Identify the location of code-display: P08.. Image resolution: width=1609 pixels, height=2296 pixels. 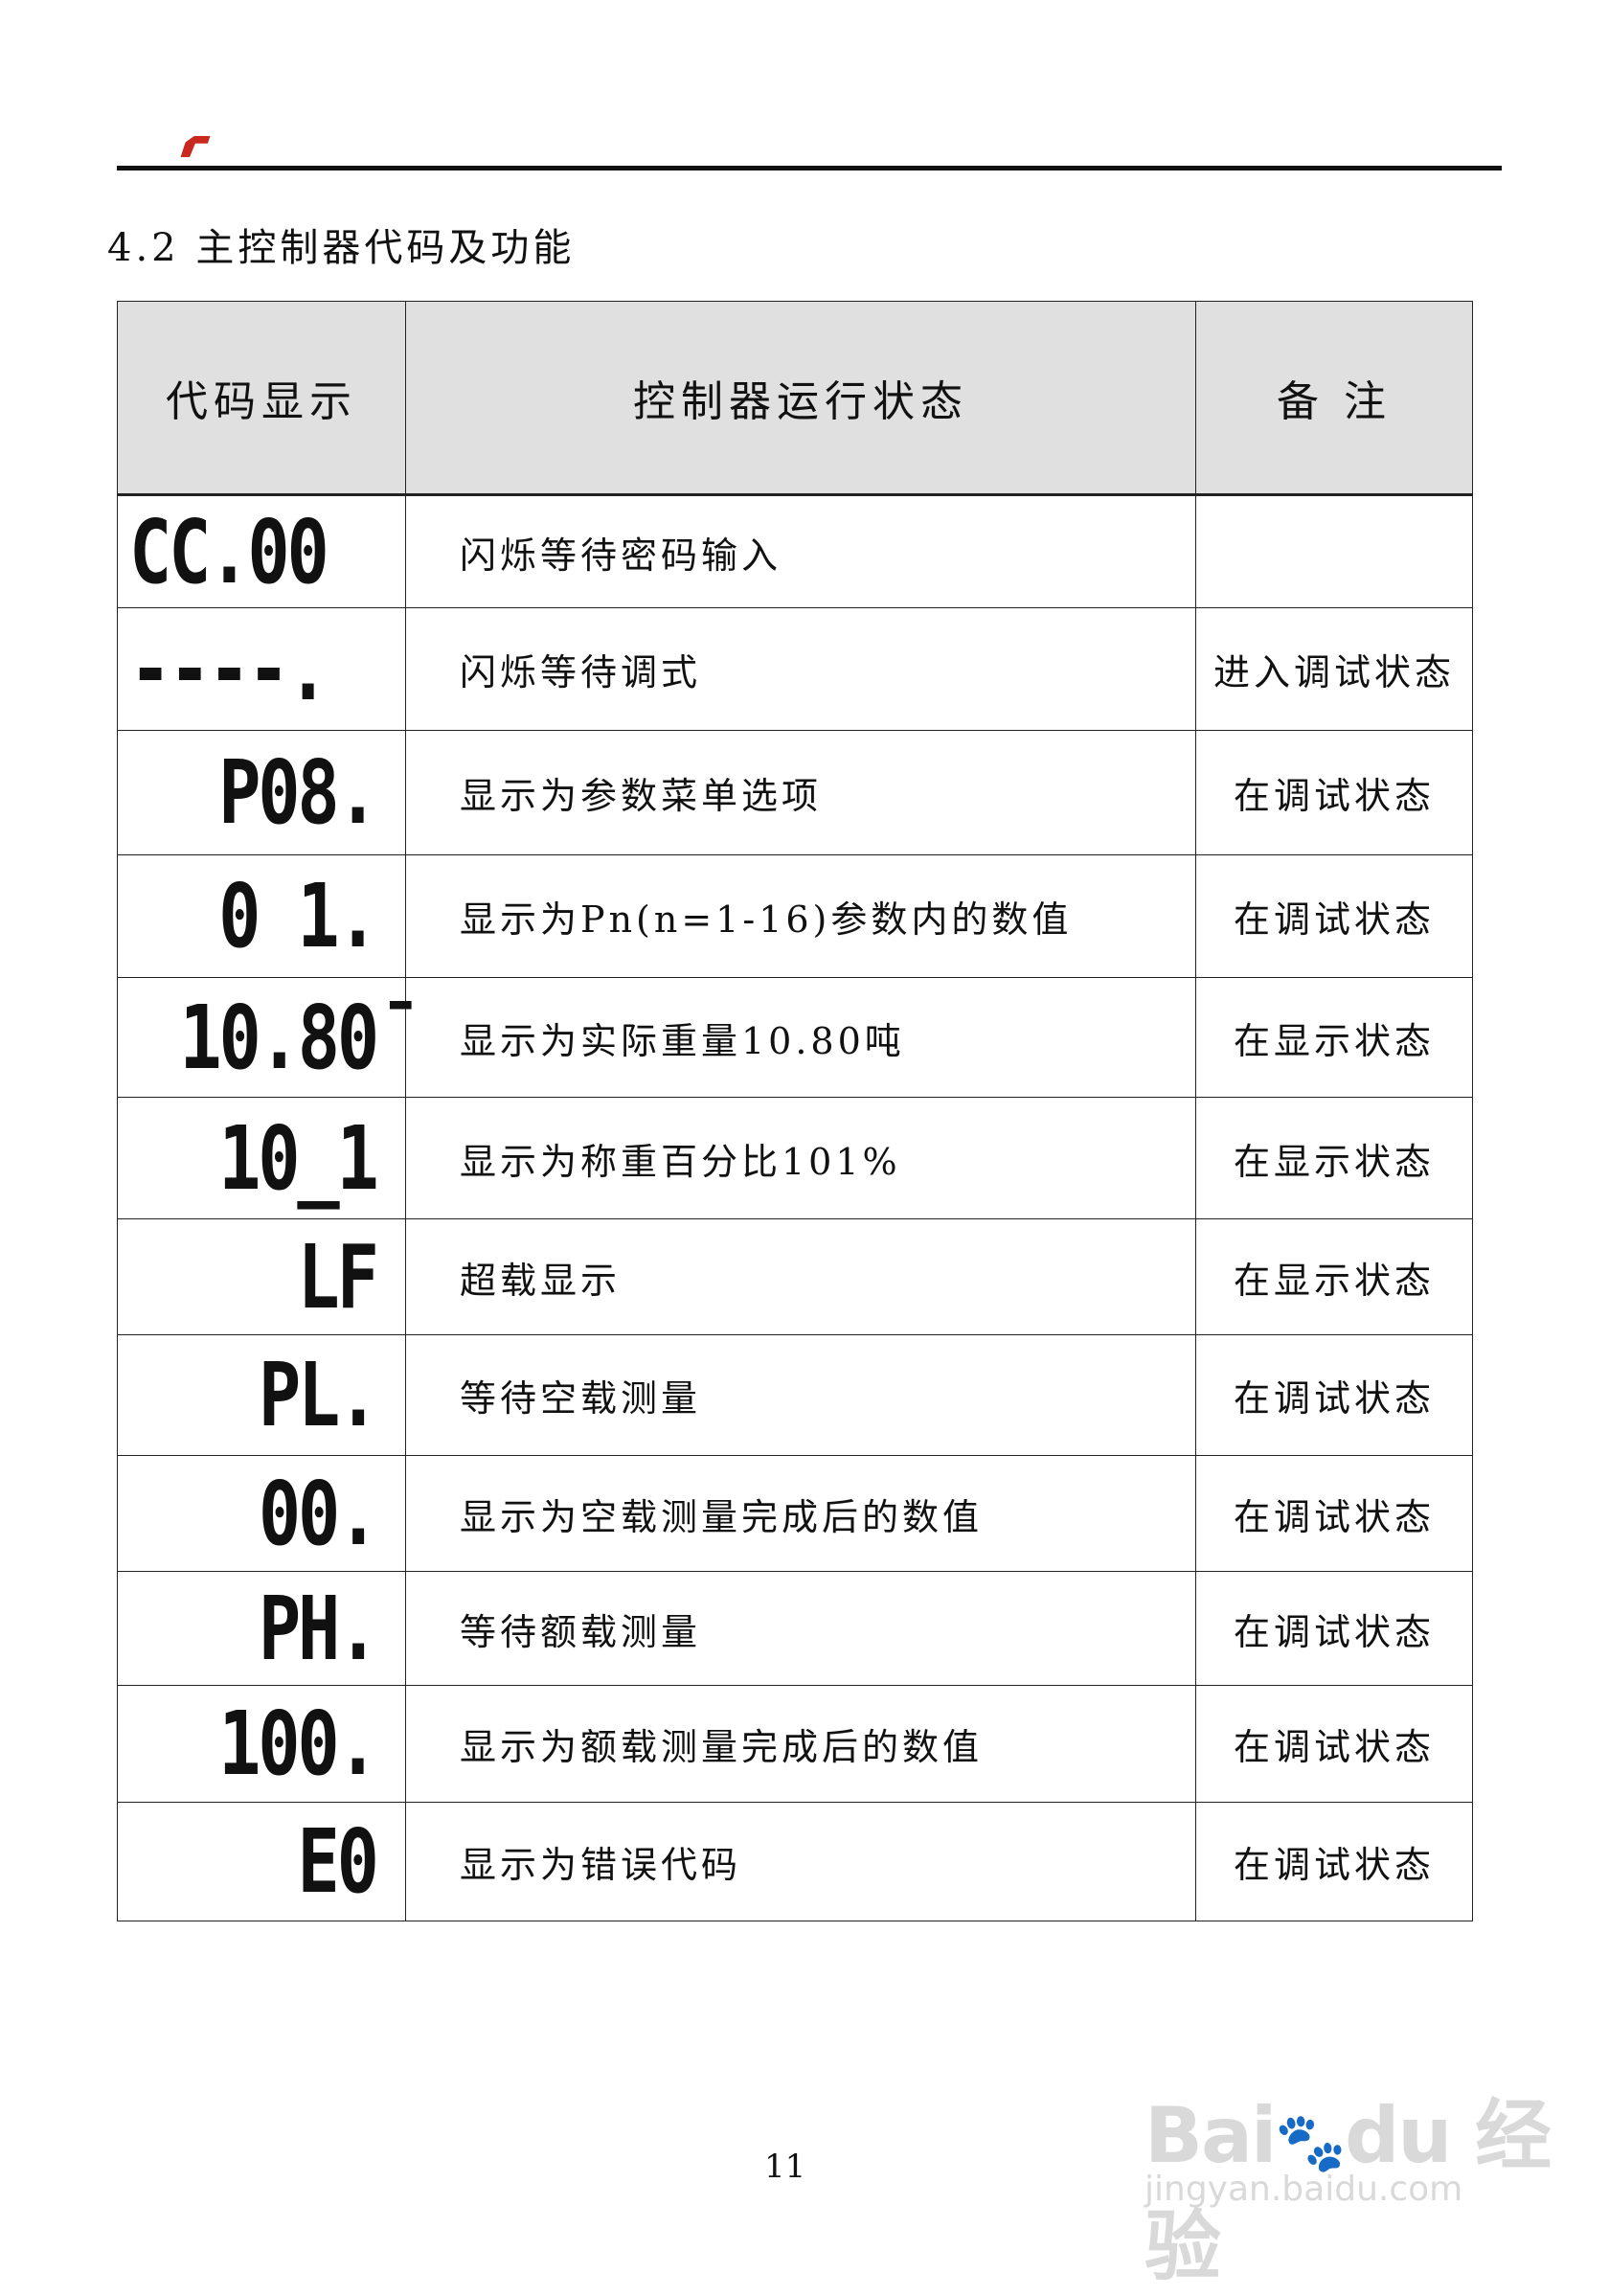
(262, 793).